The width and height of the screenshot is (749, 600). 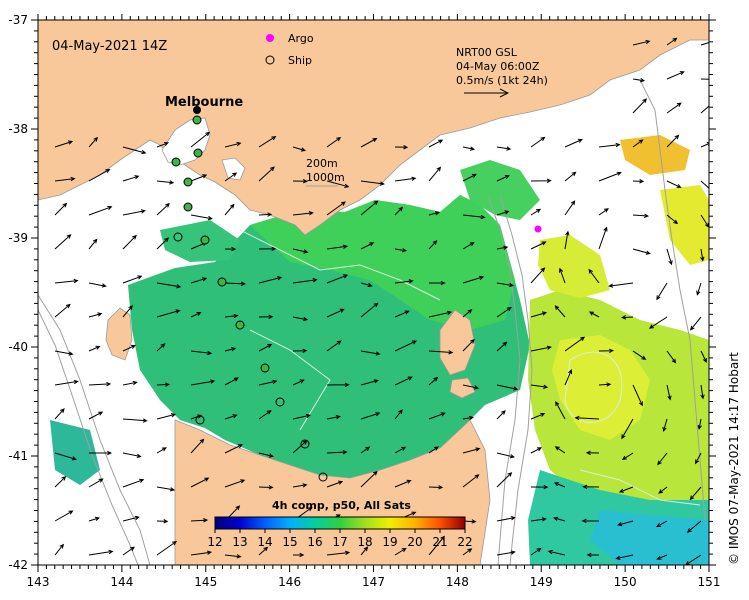 I want to click on sst-bass-mid, so click(x=382, y=262).